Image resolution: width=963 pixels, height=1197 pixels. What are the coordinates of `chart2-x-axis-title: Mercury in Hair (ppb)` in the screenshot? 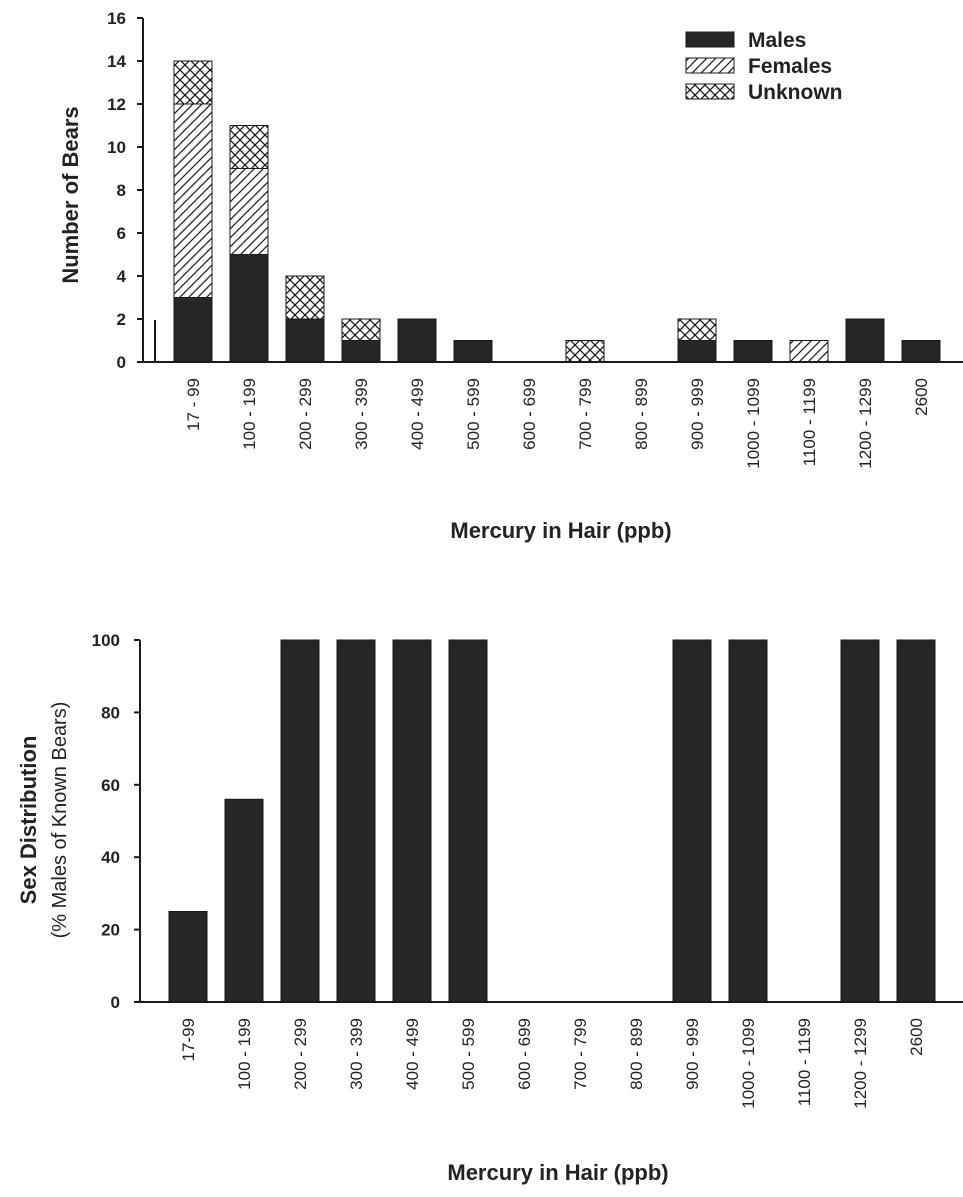 It's located at (557, 1172).